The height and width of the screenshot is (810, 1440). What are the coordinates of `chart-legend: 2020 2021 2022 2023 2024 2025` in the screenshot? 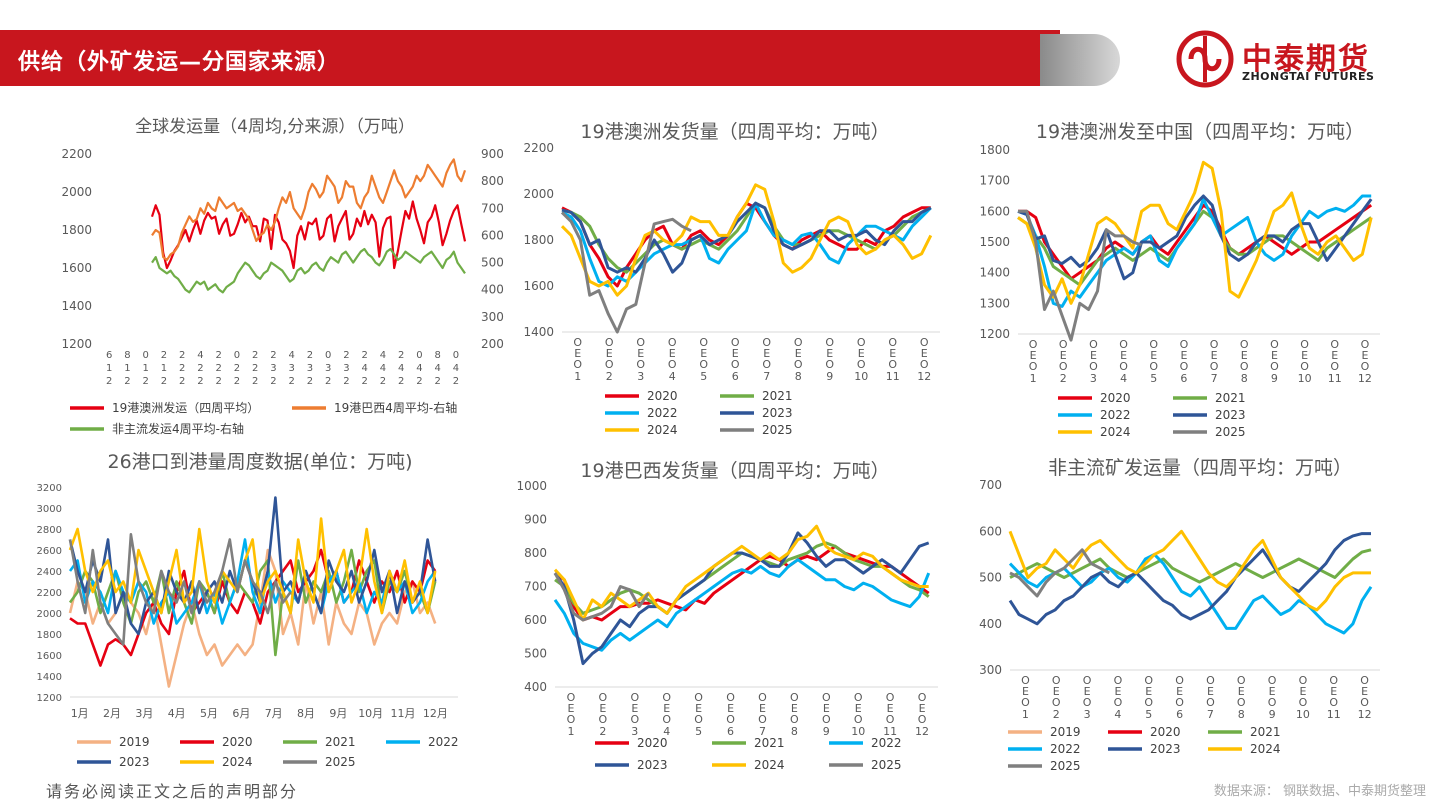 It's located at (699, 413).